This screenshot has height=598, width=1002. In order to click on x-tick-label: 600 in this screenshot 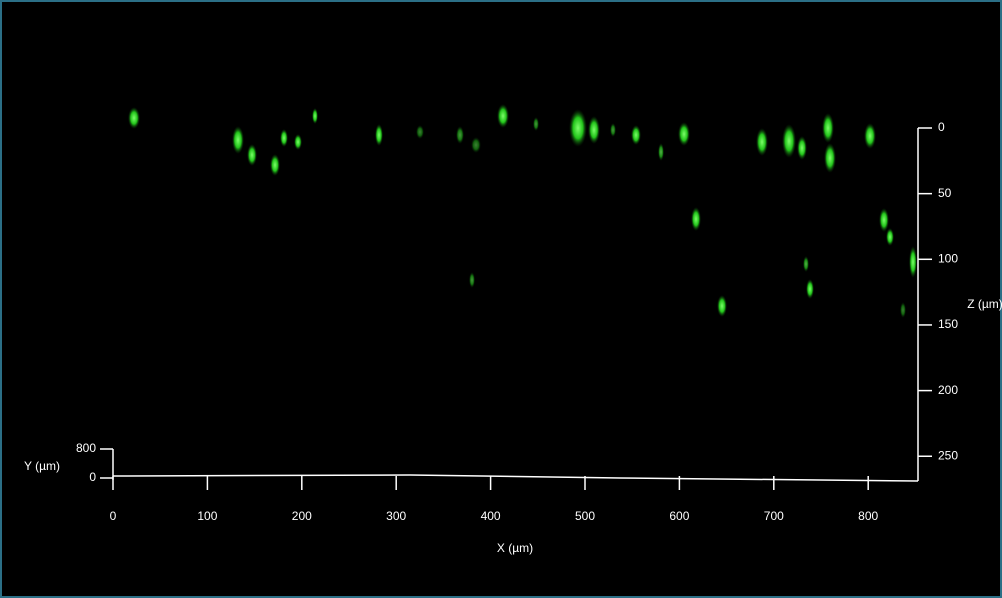, I will do `click(679, 516)`.